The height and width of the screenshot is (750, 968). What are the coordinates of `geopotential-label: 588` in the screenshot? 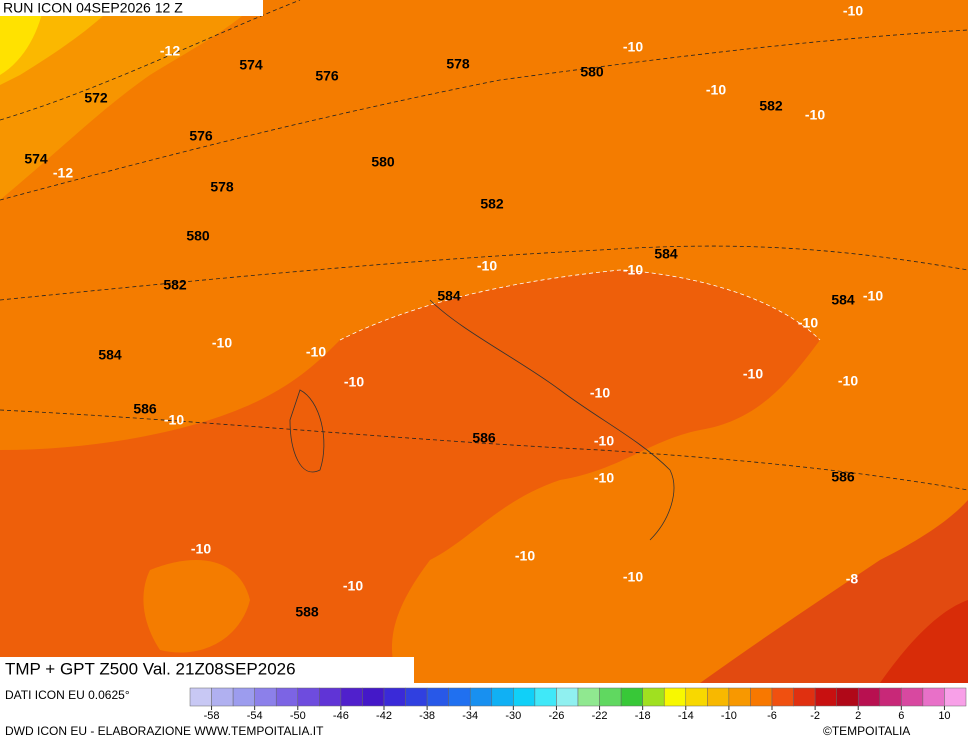 It's located at (307, 612).